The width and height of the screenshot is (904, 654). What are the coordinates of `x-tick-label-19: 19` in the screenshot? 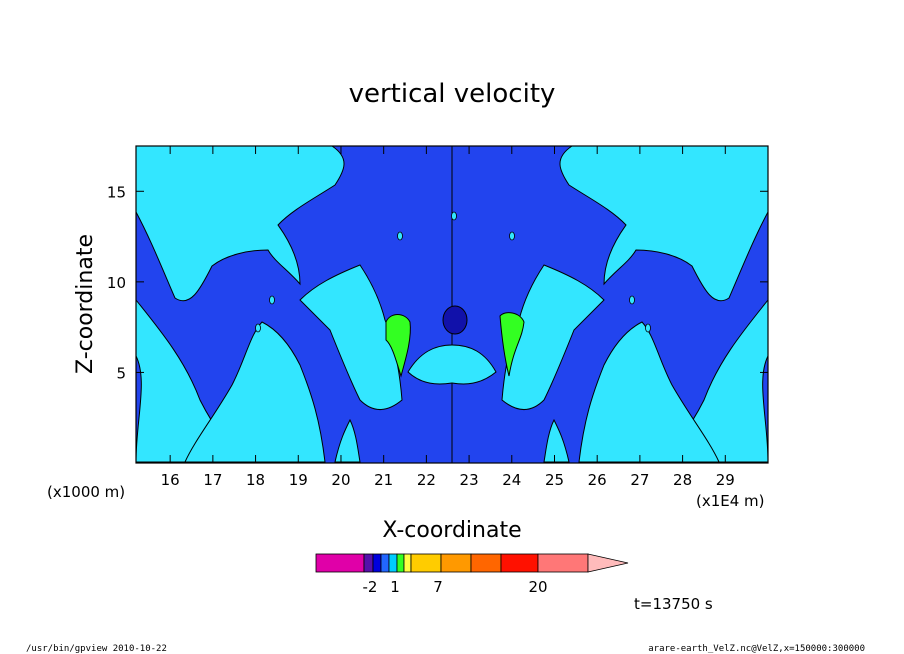 It's located at (298, 480).